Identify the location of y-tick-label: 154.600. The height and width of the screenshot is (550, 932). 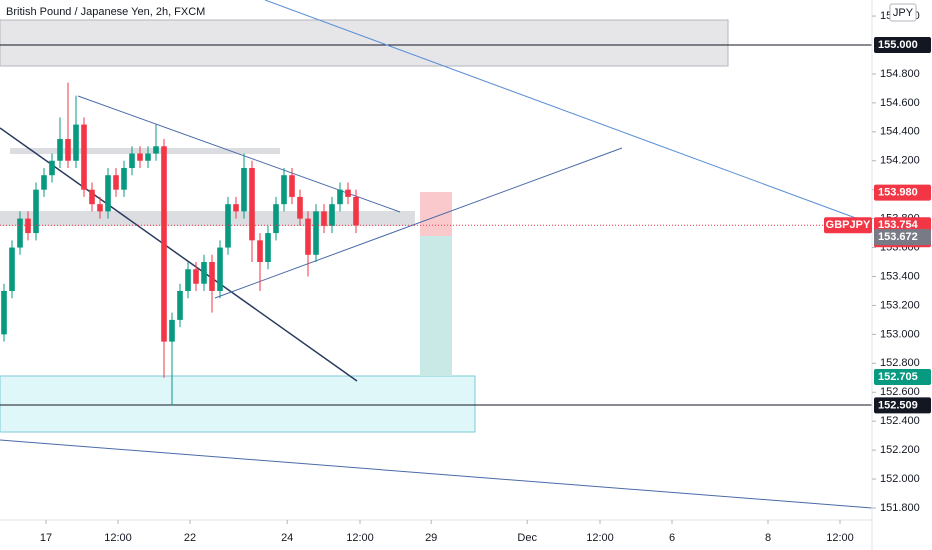
(900, 103).